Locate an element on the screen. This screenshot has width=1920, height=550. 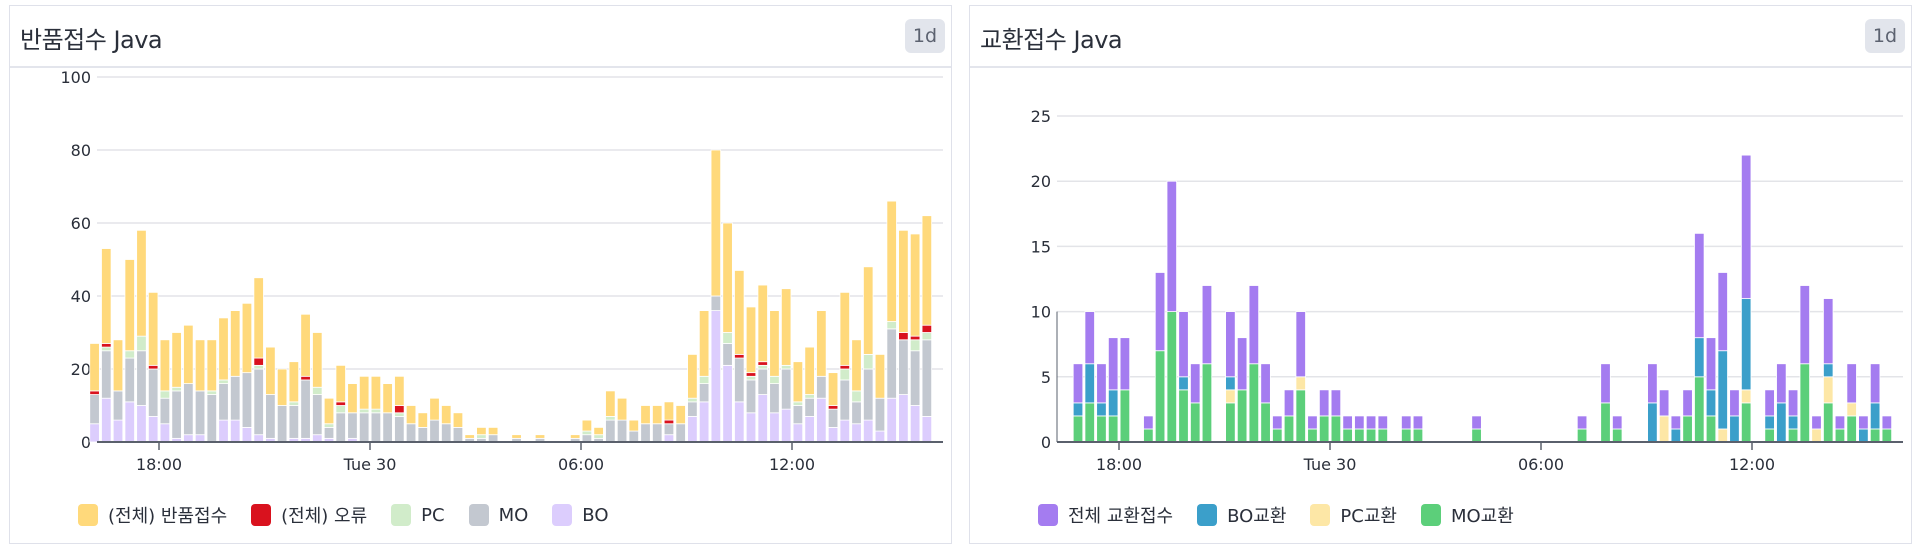
time-range-badge: 1d is located at coordinates (925, 36).